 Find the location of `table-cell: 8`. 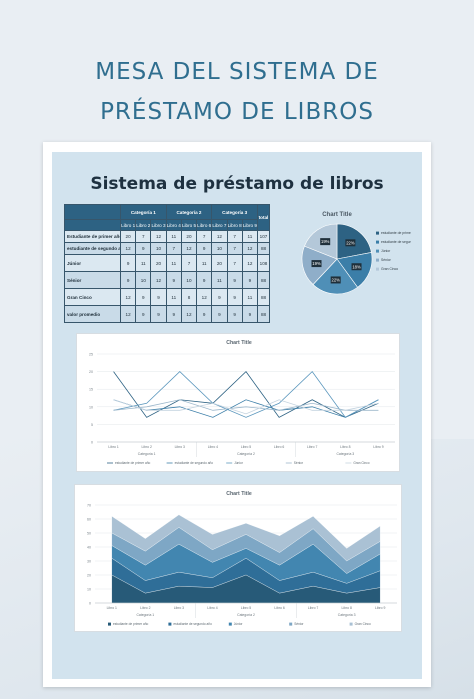

table-cell: 8 is located at coordinates (189, 297).